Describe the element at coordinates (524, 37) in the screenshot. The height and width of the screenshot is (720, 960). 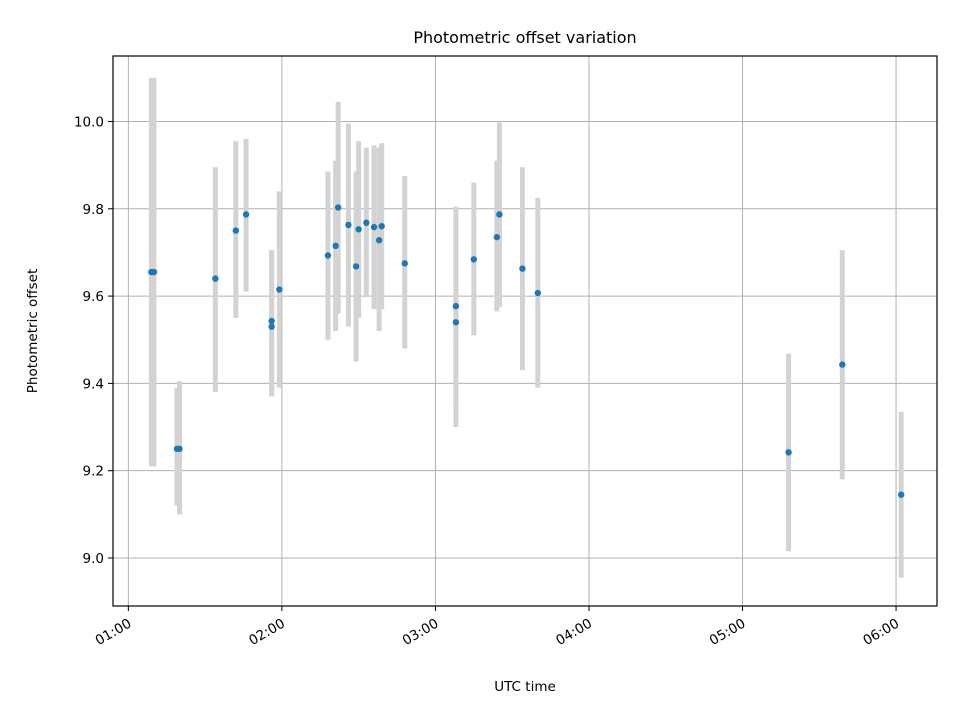
I see `chart-title: Photometric offset variation` at that location.